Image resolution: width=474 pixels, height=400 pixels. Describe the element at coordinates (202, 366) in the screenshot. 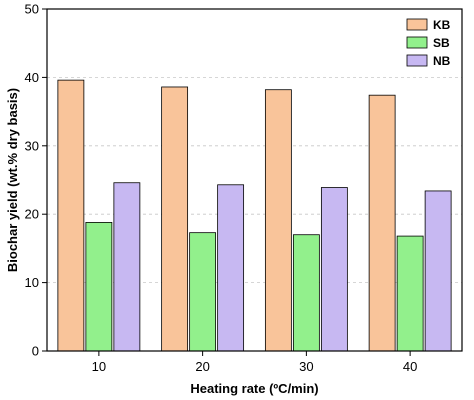

I see `x-tick-label: 20` at that location.